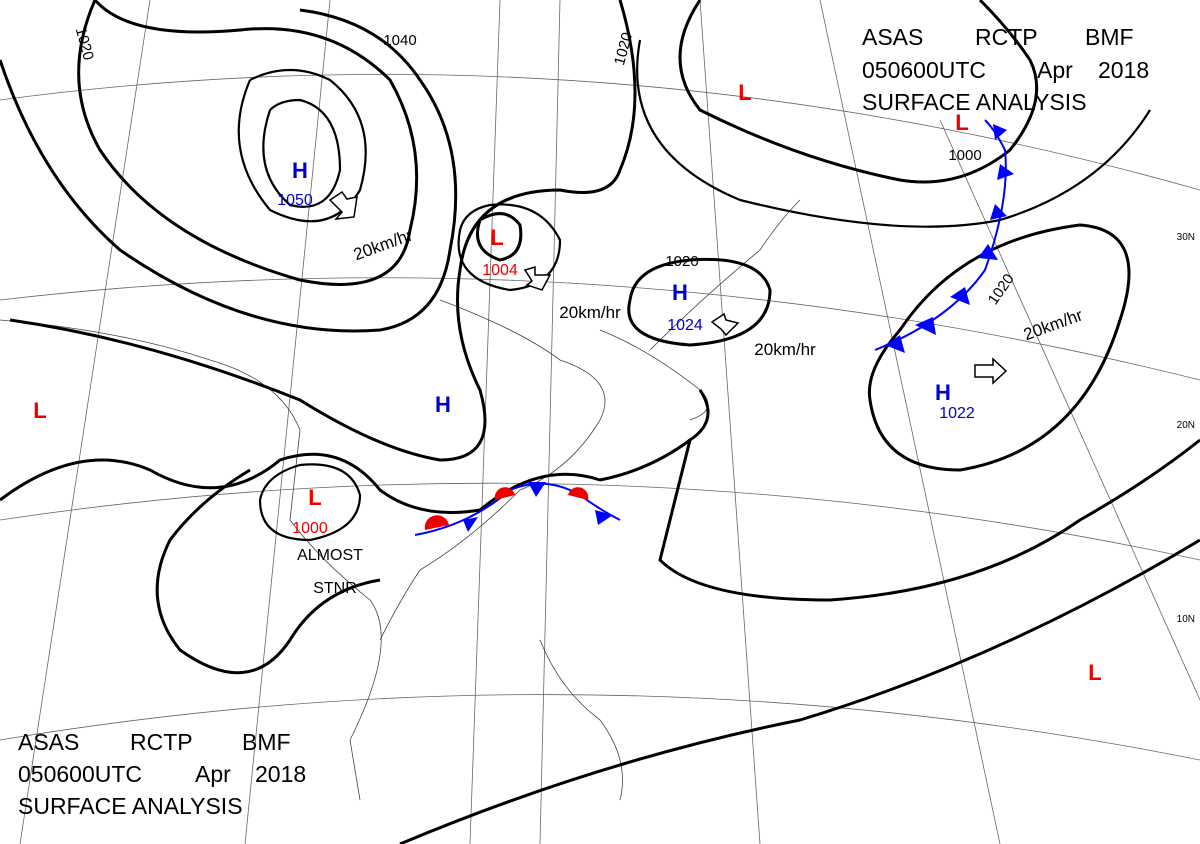 Image resolution: width=1200 pixels, height=844 pixels. What do you see at coordinates (964, 155) in the screenshot?
I see `isobar-label: 1000` at bounding box center [964, 155].